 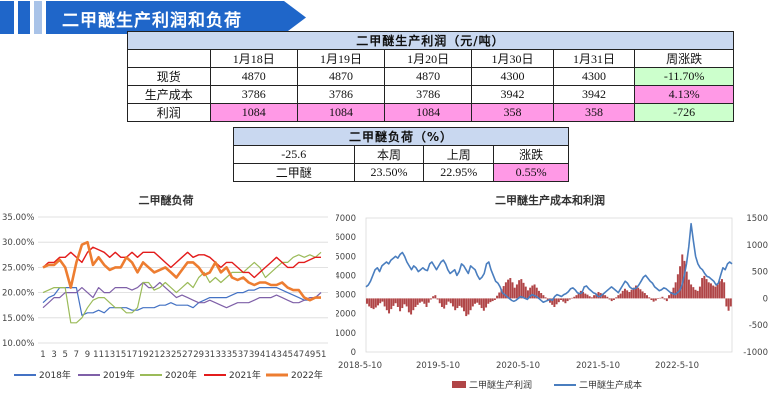 What do you see at coordinates (119, 375) in the screenshot?
I see `legend-label: 2019年` at bounding box center [119, 375].